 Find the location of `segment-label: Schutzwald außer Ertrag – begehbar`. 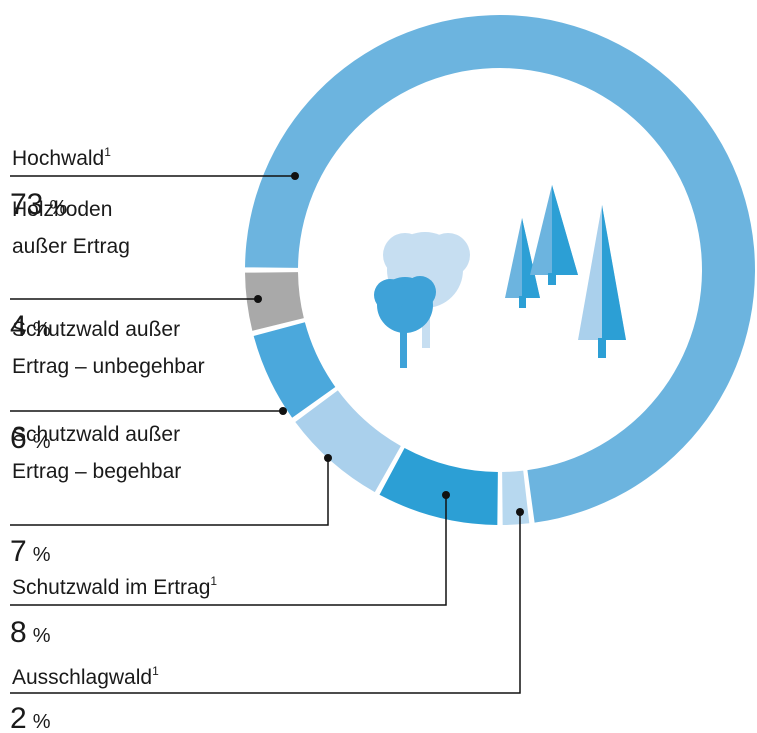

segment-label: Schutzwald außer Ertrag – begehbar is located at coordinates (96, 453).